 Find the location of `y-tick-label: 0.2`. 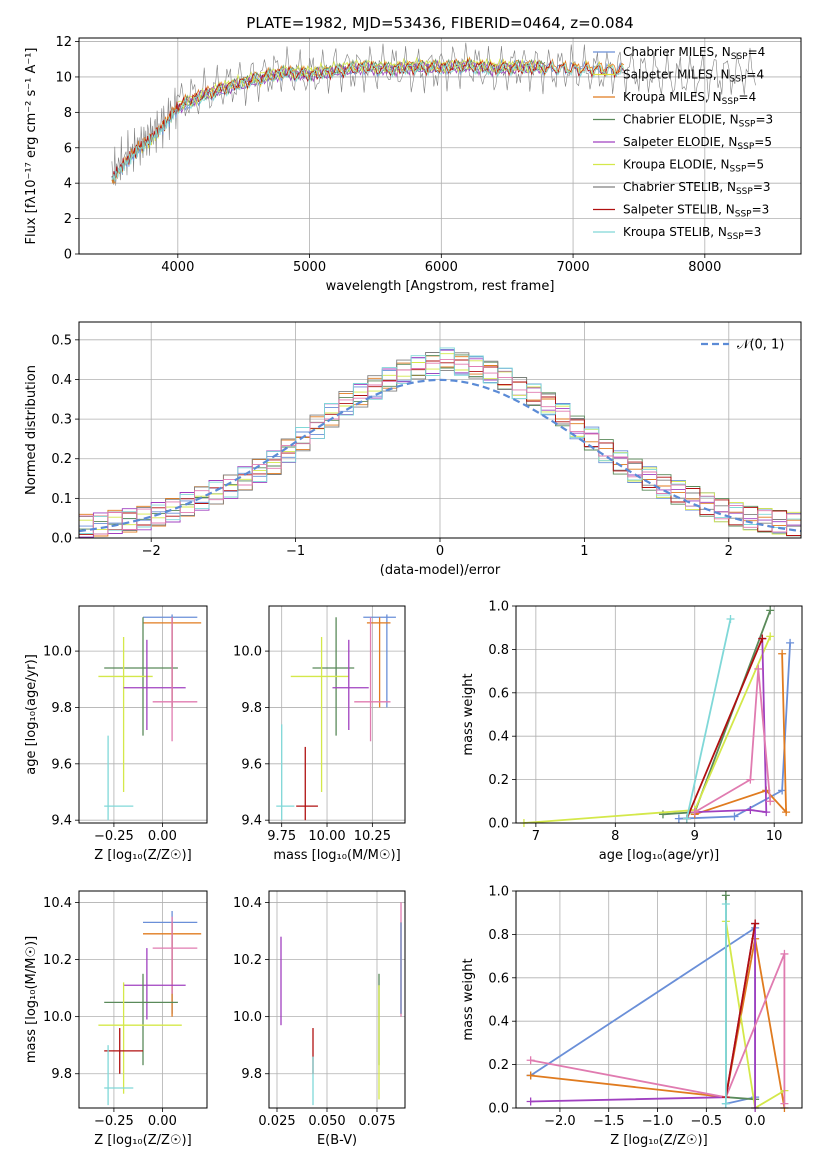

y-tick-label: 0.2 is located at coordinates (498, 1065).